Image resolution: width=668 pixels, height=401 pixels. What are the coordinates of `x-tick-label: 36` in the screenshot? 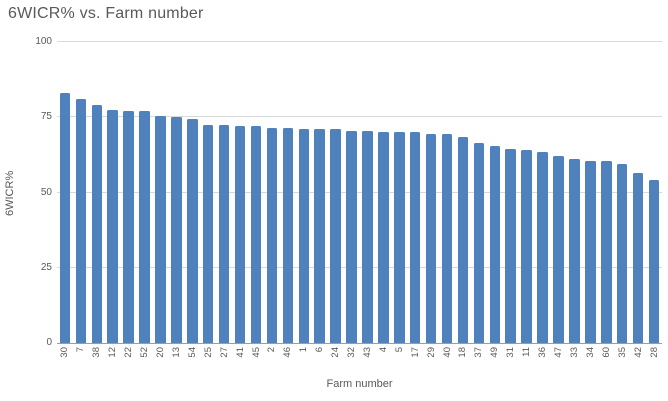 It's located at (543, 352).